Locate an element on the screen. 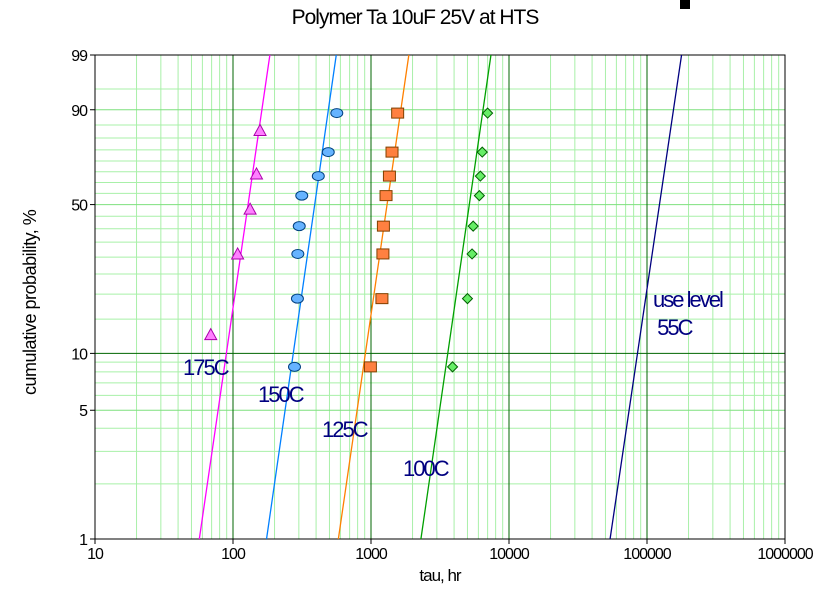 The image size is (830, 590). y-tick-label: 90 is located at coordinates (79, 111).